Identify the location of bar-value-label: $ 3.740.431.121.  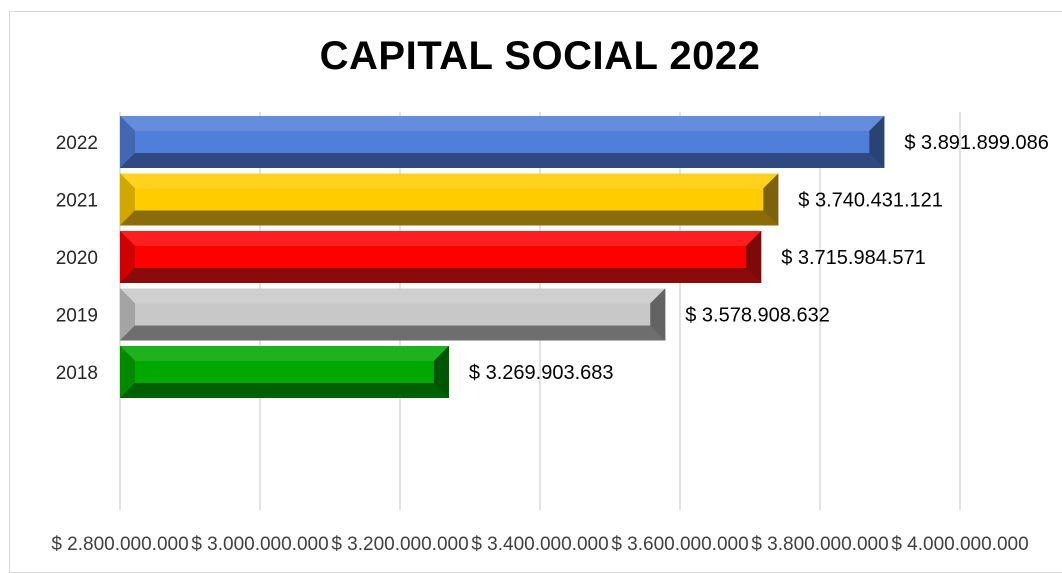
(870, 201).